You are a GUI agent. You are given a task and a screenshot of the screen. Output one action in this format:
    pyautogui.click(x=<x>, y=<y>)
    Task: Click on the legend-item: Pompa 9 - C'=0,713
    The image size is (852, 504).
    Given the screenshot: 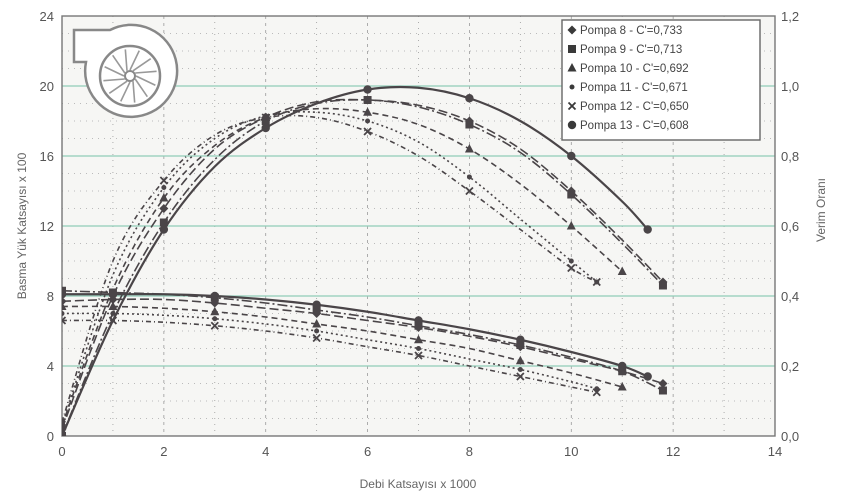 What is the action you would take?
    pyautogui.click(x=625, y=50)
    